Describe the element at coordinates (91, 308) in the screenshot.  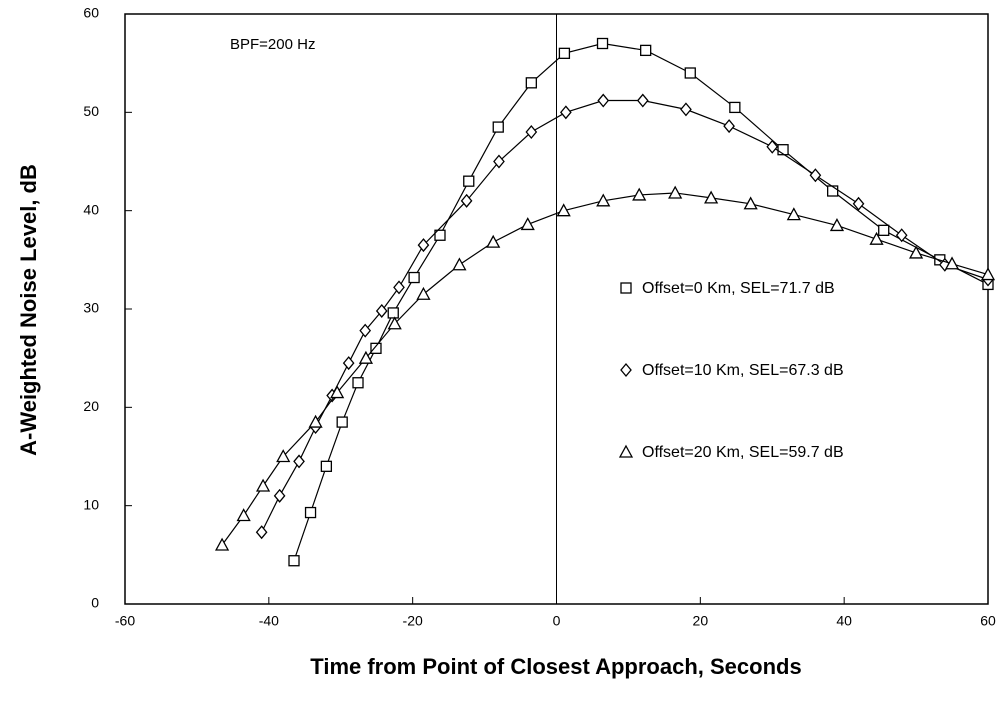
I see `y-tick-label: 30` at that location.